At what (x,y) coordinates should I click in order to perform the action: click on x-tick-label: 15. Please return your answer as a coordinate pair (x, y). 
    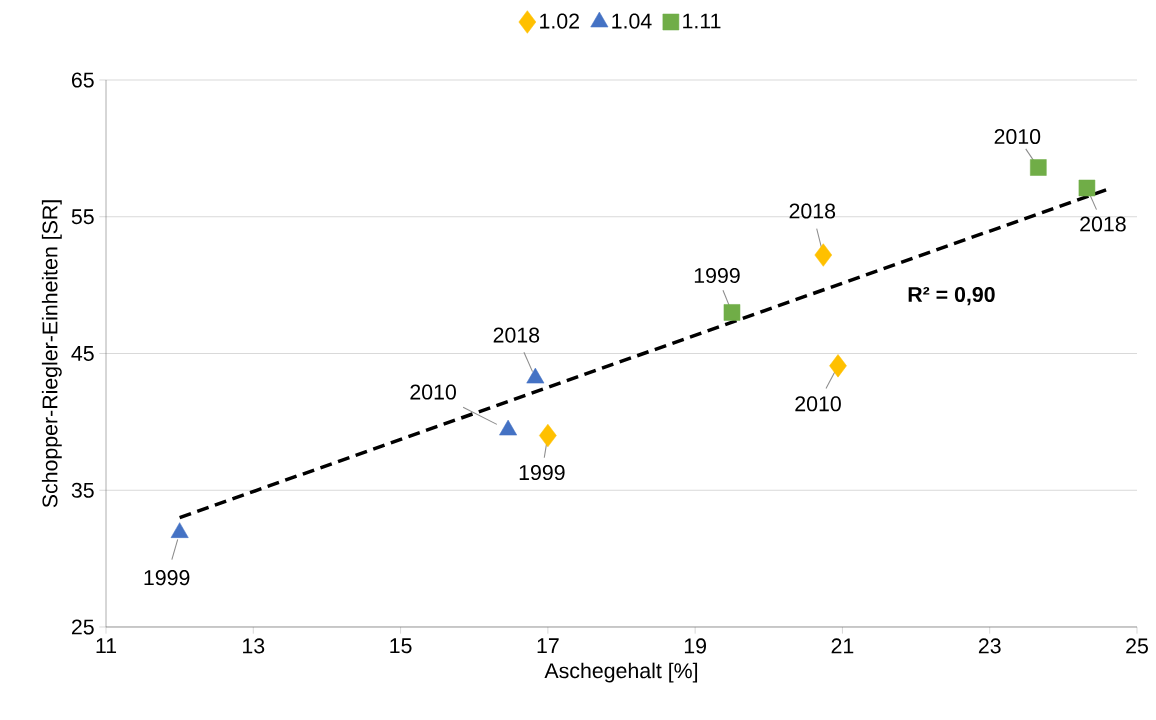
    Looking at the image, I should click on (401, 646).